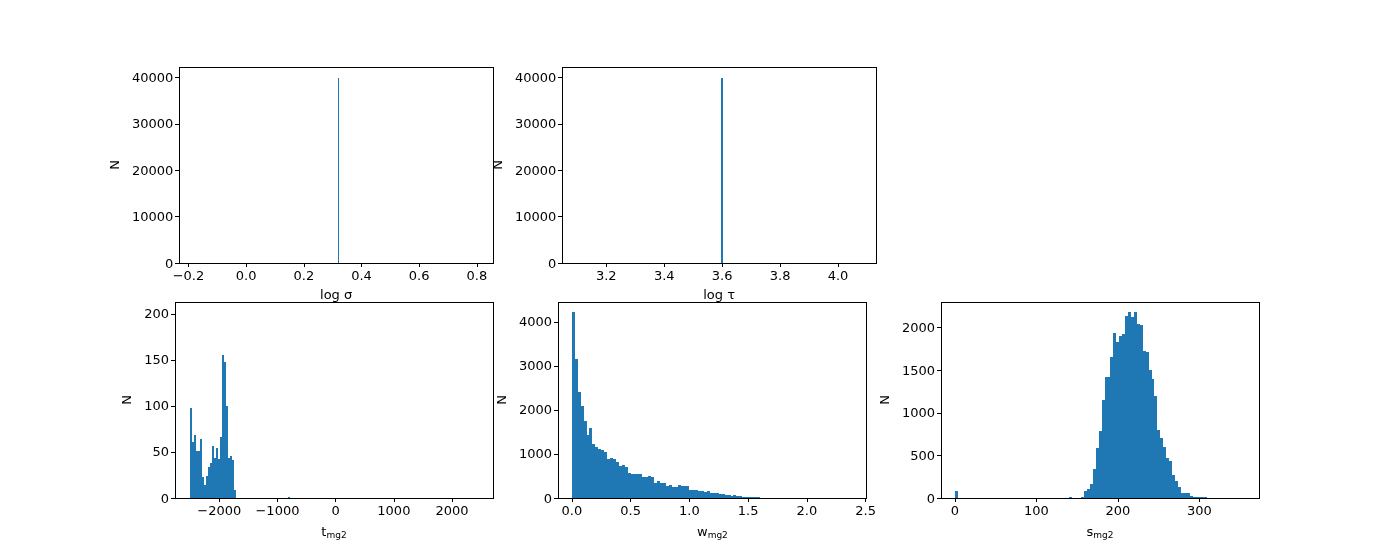 This screenshot has width=1400, height=560. What do you see at coordinates (156, 406) in the screenshot?
I see `y-tick-label: 100` at bounding box center [156, 406].